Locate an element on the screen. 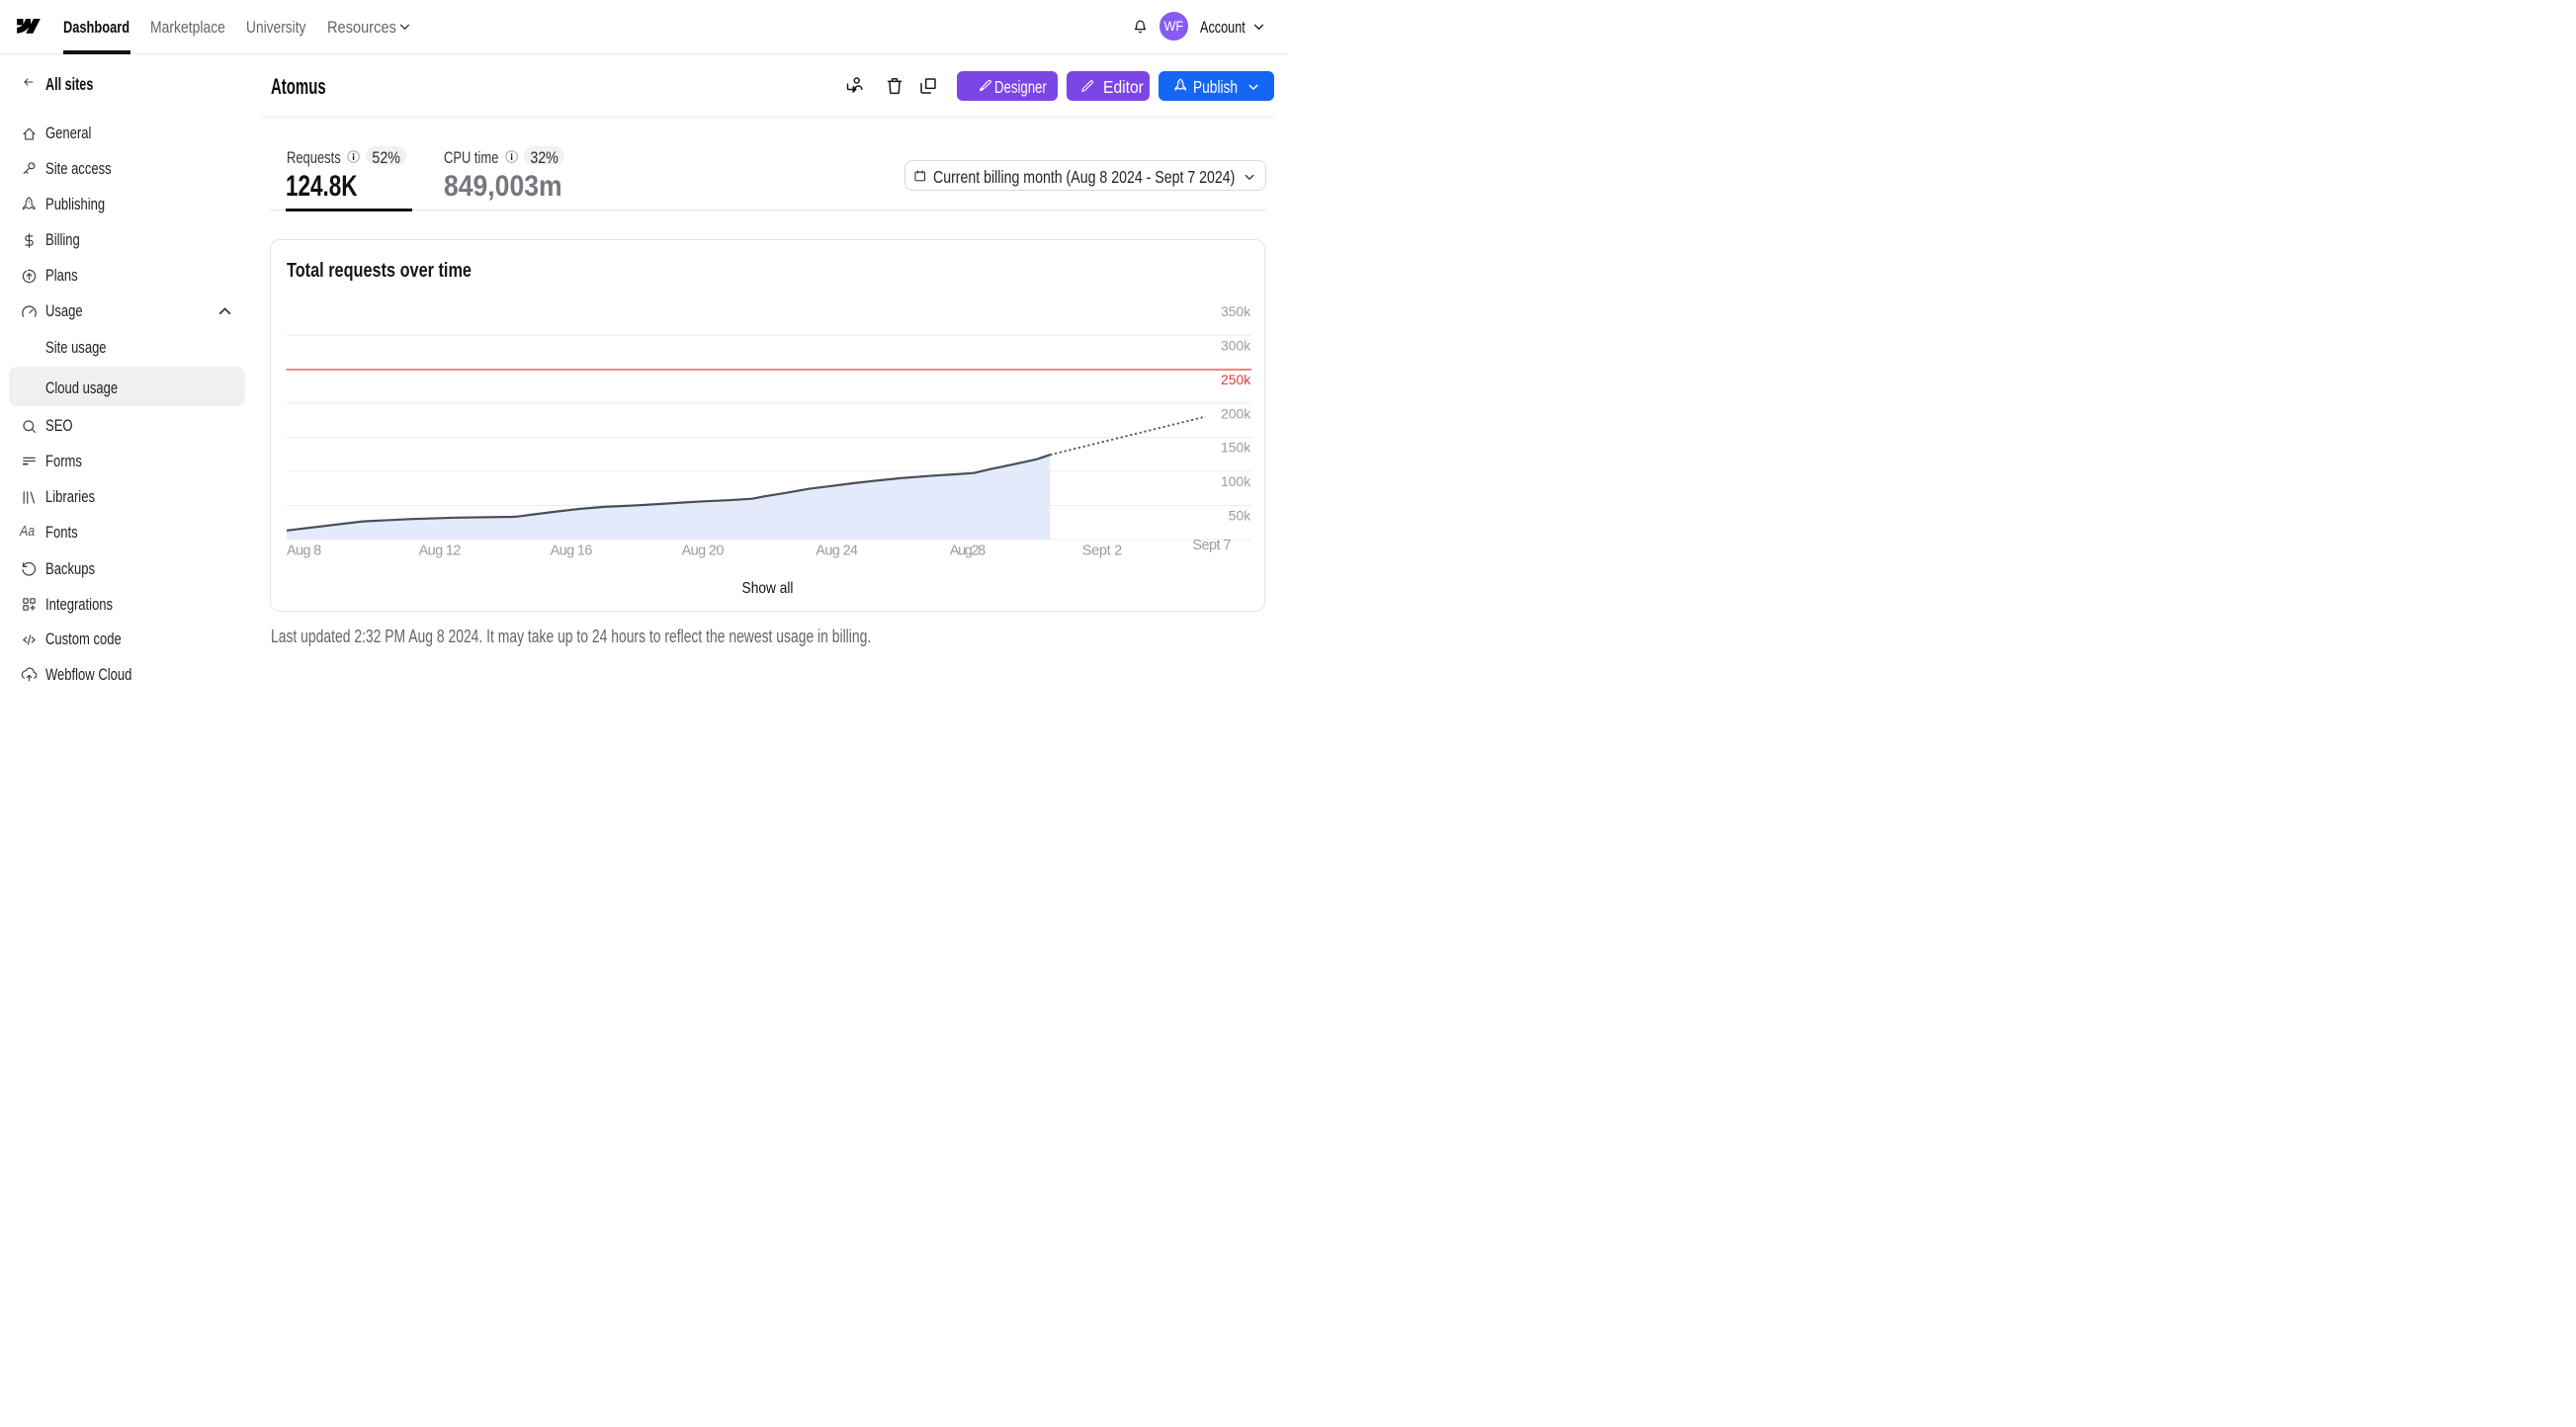 This screenshot has width=2576, height=1427. svg-text: 50k is located at coordinates (1240, 515).